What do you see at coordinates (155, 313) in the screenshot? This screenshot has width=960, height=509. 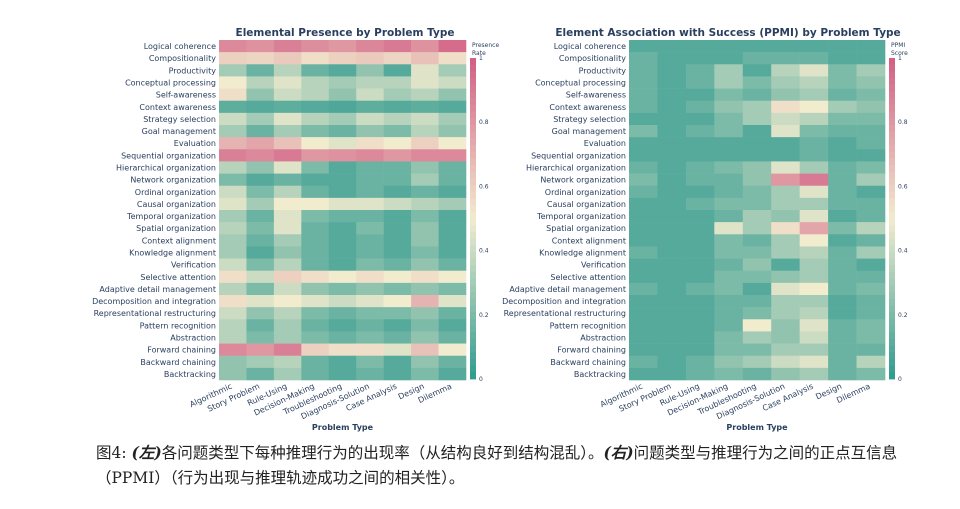 I see `left-row-label: Representational restructuring` at bounding box center [155, 313].